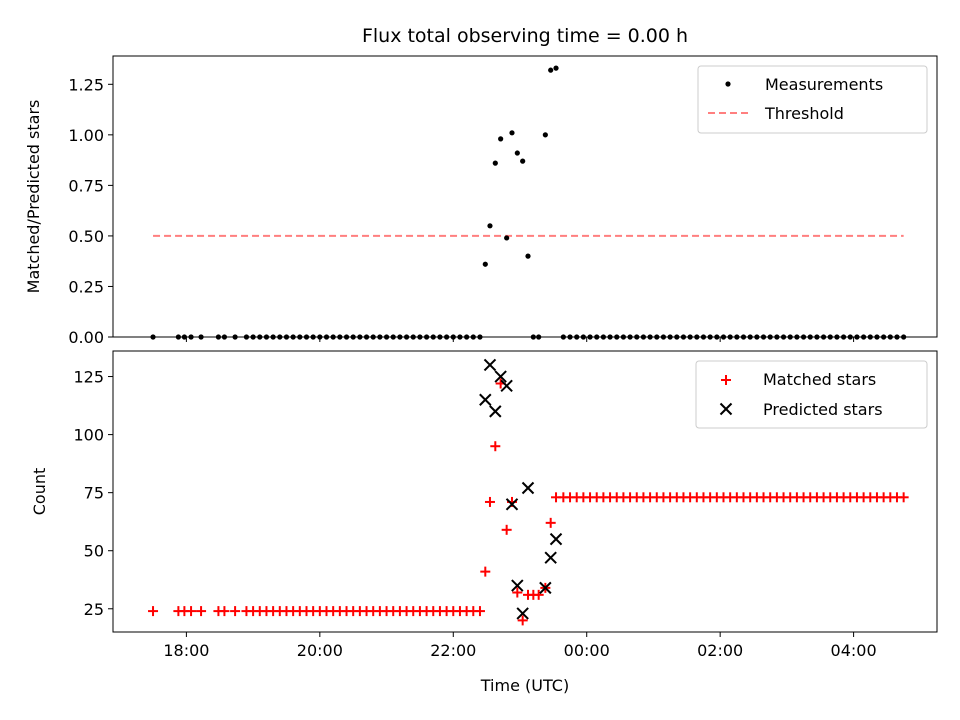 The image size is (960, 720). I want to click on y-tick-label-count: 125, so click(88, 377).